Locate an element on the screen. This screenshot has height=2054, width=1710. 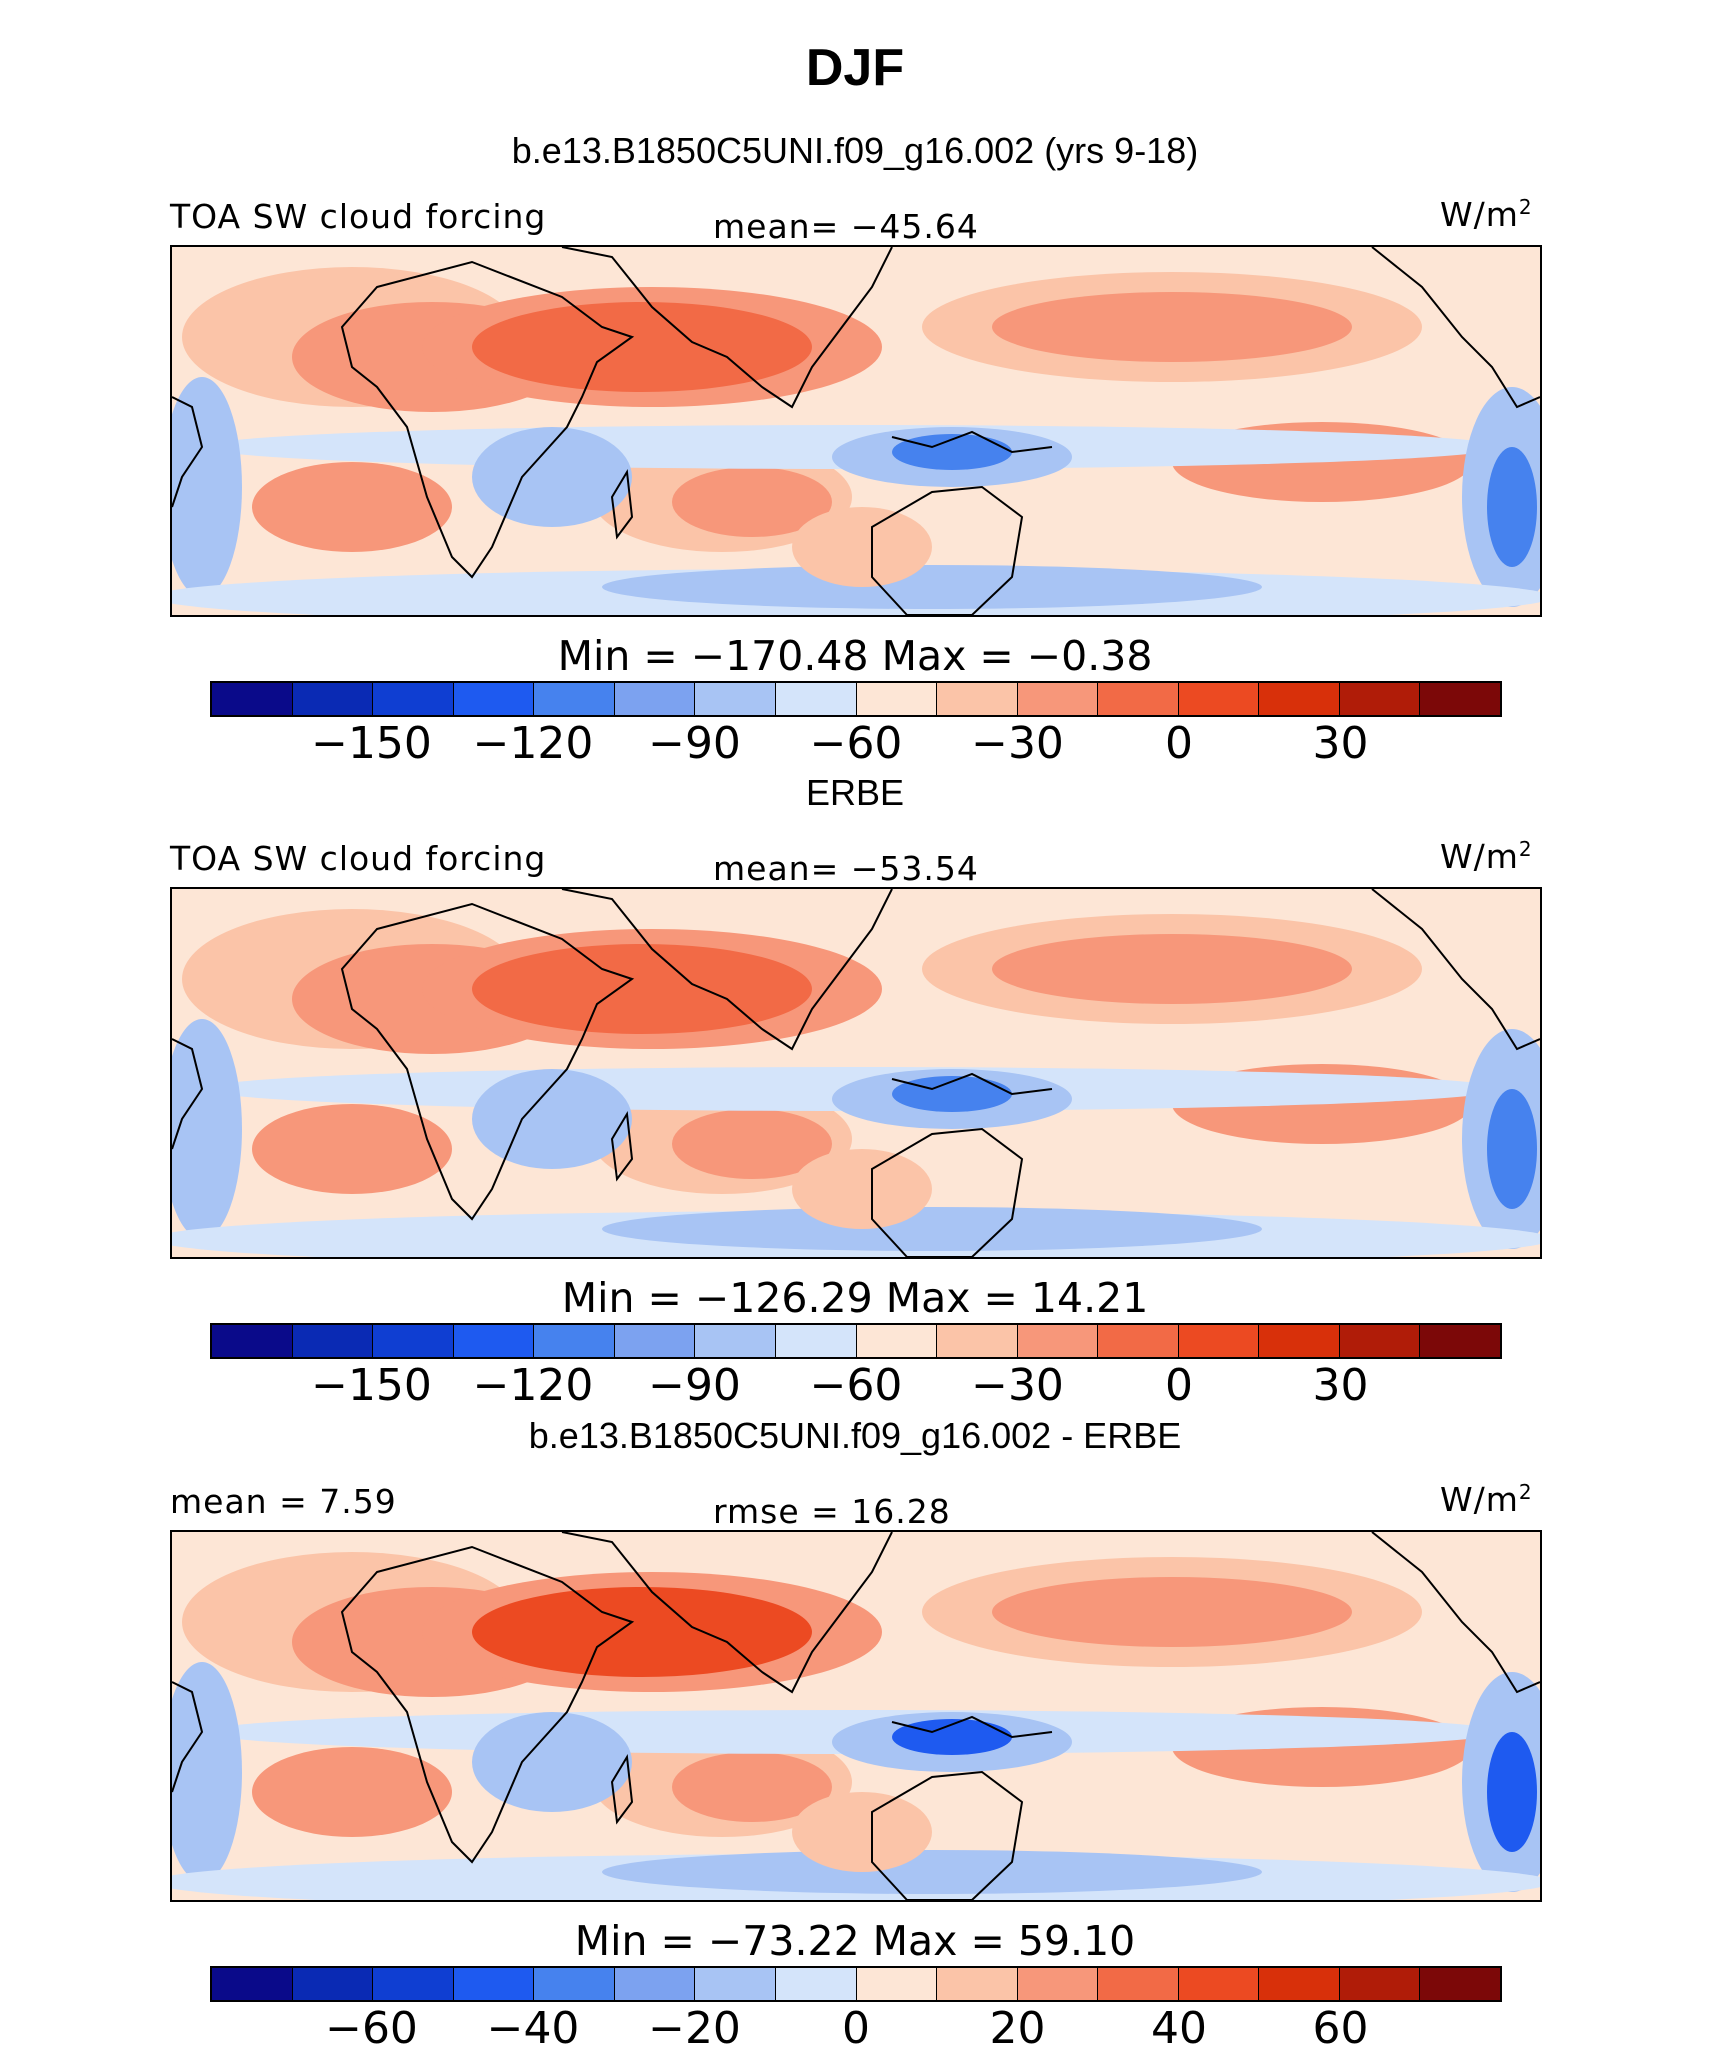
unit-superscript: 2 is located at coordinates (1525, 849).